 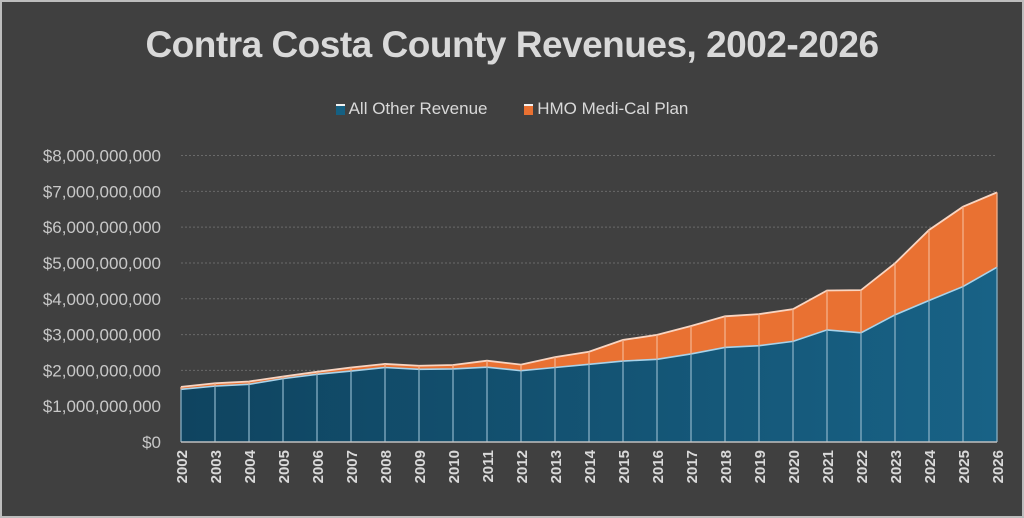 What do you see at coordinates (726, 466) in the screenshot?
I see `x-tick-label: 2018` at bounding box center [726, 466].